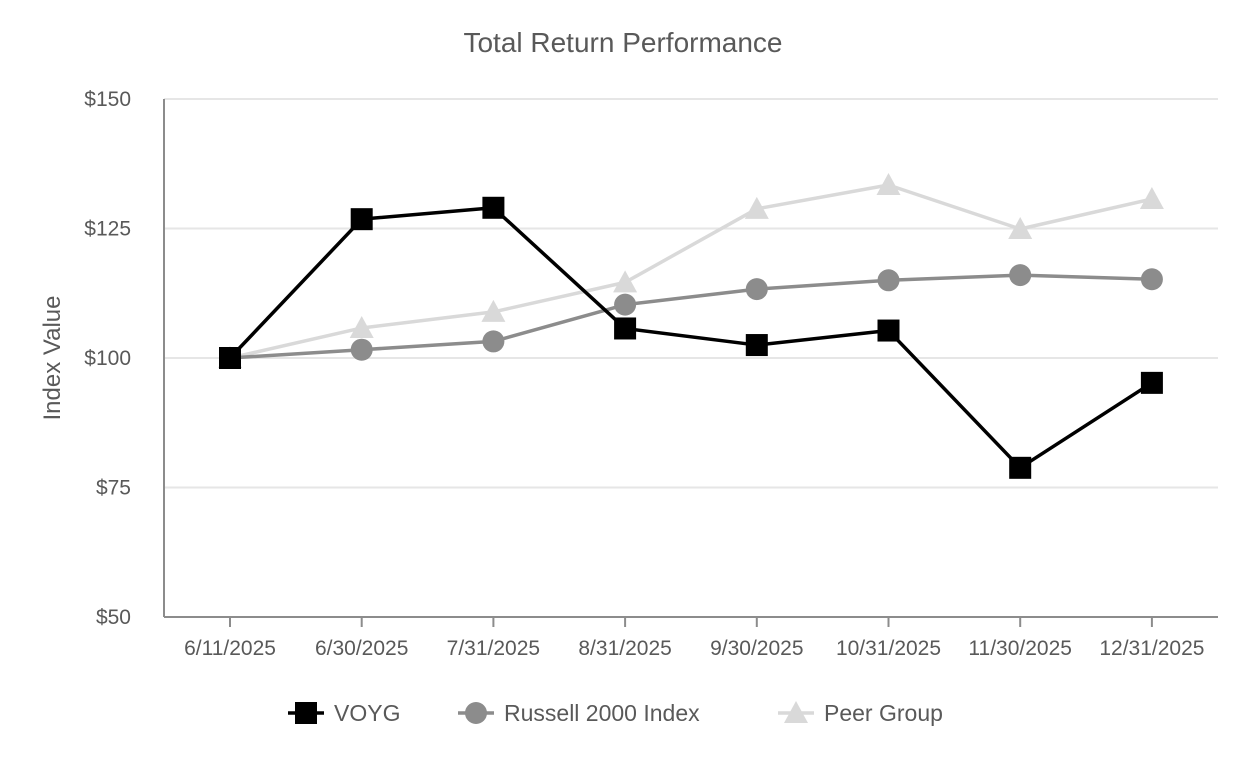 This screenshot has width=1248, height=768. Describe the element at coordinates (756, 648) in the screenshot. I see `x-tick-label: 9/30/2025` at that location.